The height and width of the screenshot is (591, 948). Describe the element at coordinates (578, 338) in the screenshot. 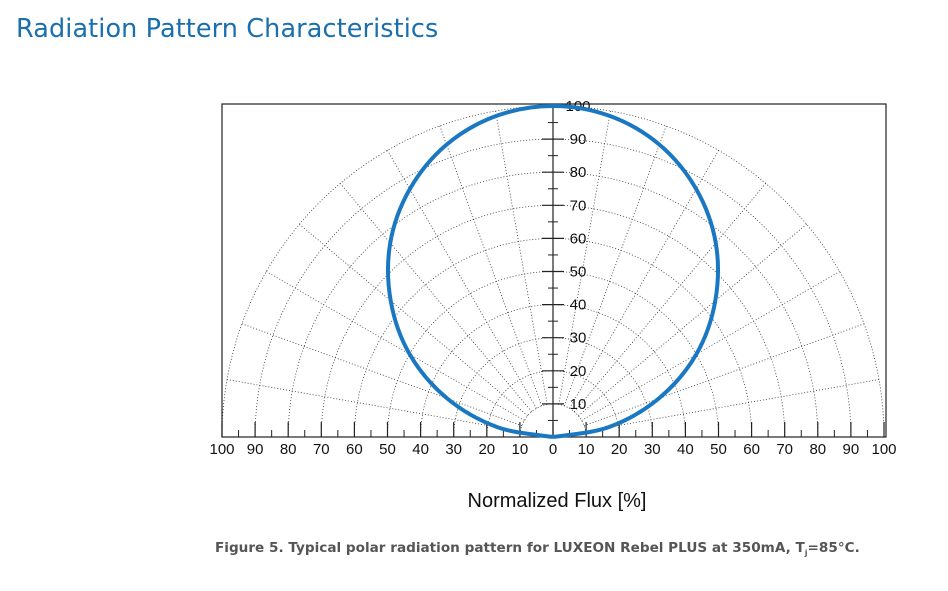

I see `radial-tick-label: 30` at that location.